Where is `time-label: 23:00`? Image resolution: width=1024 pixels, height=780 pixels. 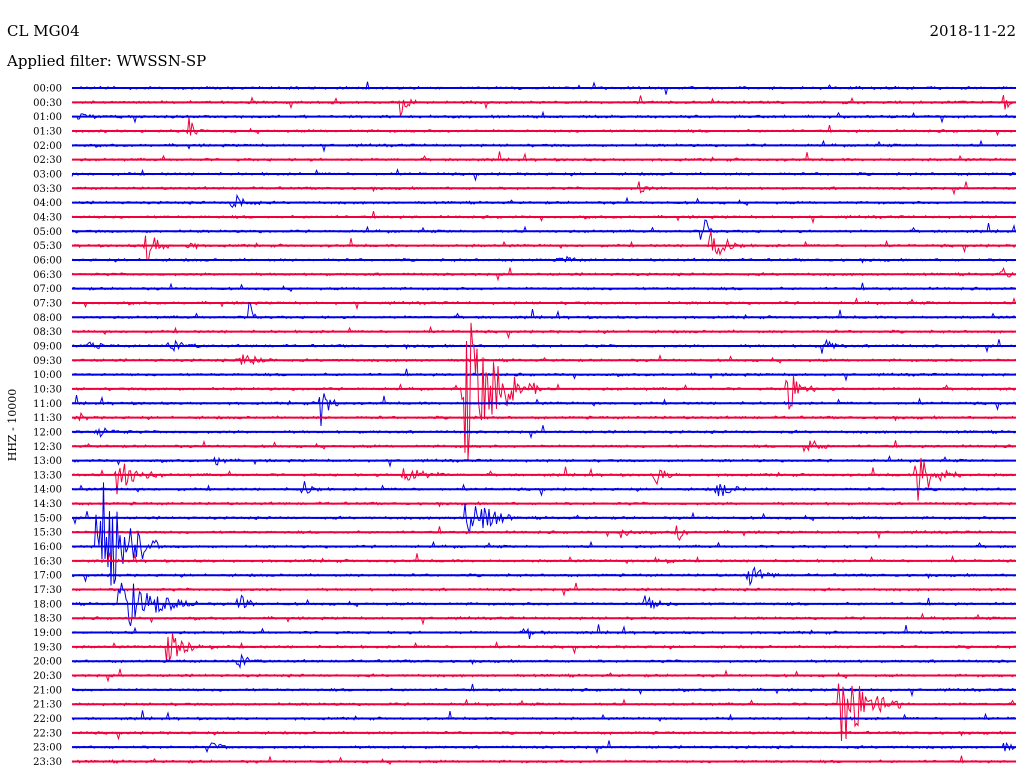
time-label: 23:00 is located at coordinates (47, 748).